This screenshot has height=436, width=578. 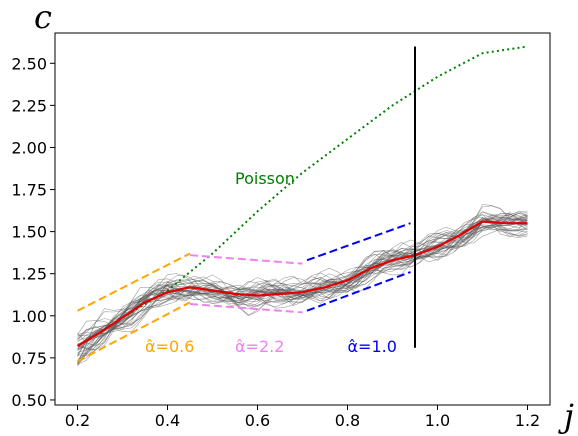 I want to click on y-tick-label: 1.00, so click(x=29, y=316).